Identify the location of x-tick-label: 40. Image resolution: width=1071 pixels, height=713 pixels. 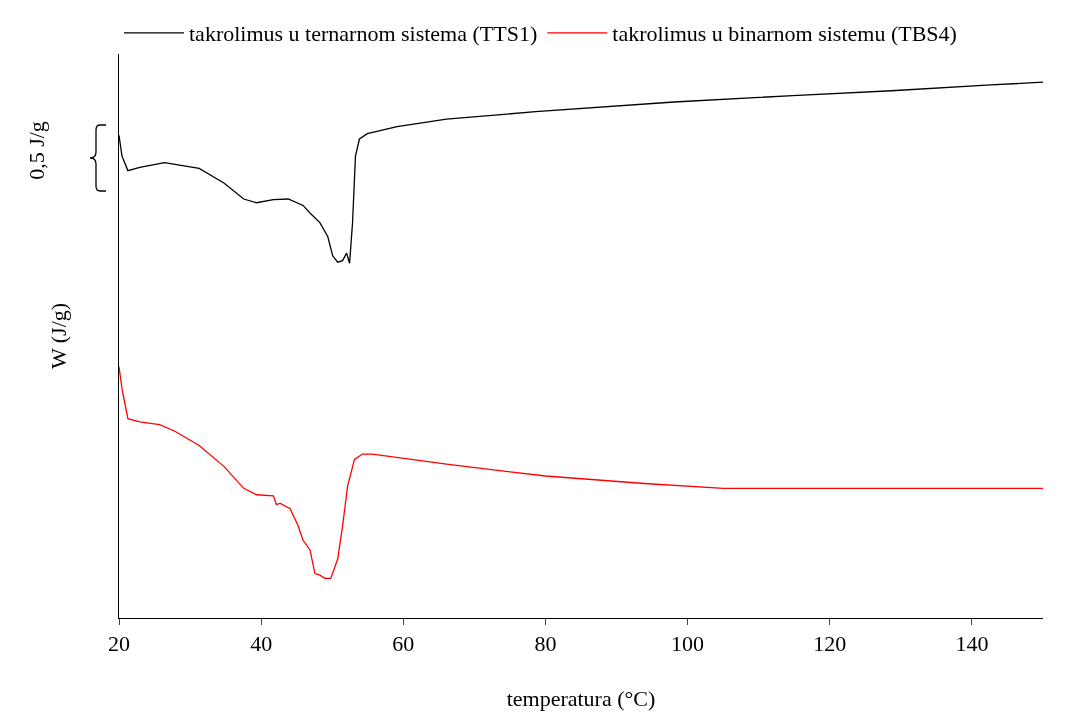
(261, 644).